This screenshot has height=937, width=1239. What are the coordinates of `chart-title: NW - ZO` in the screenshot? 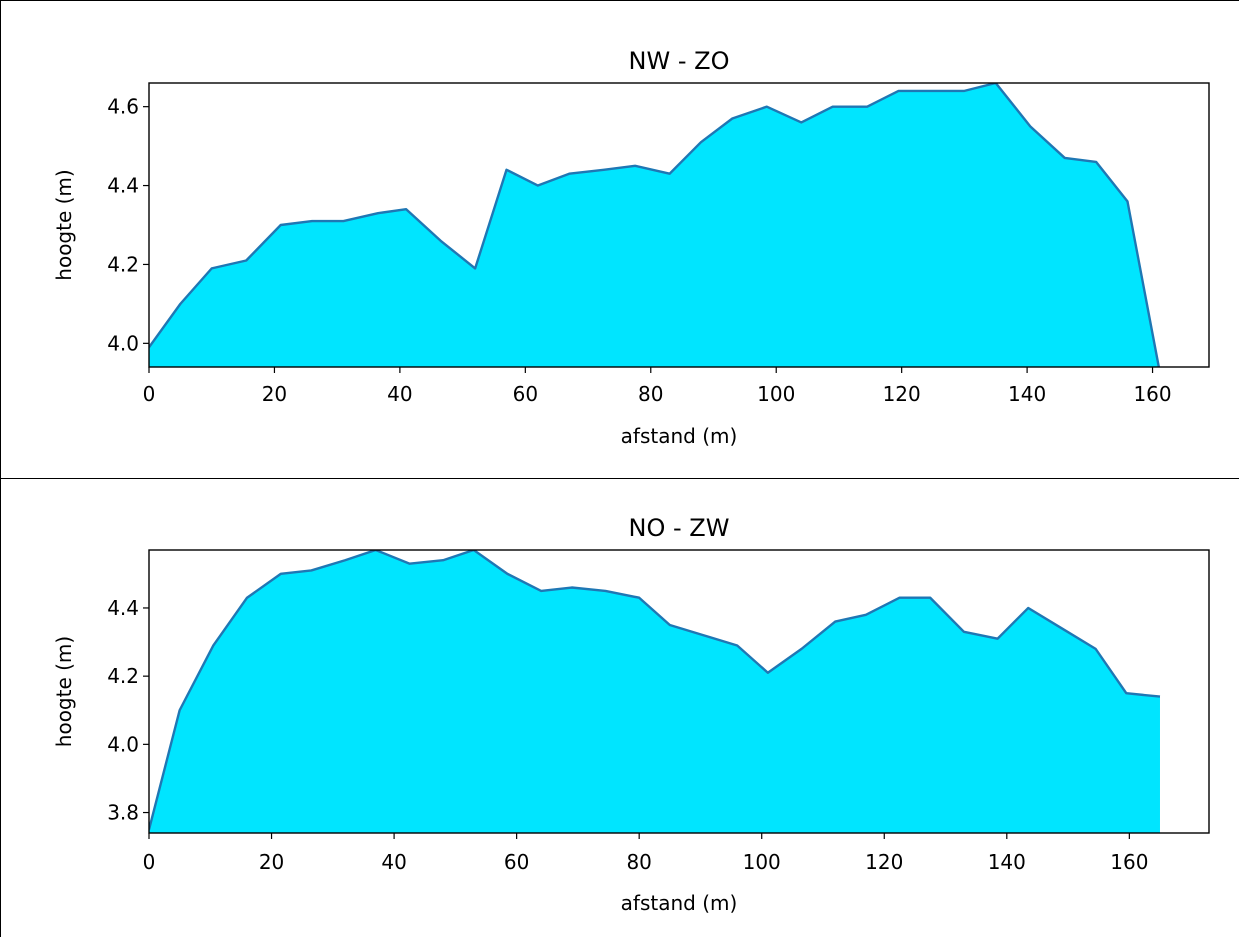 It's located at (679, 61).